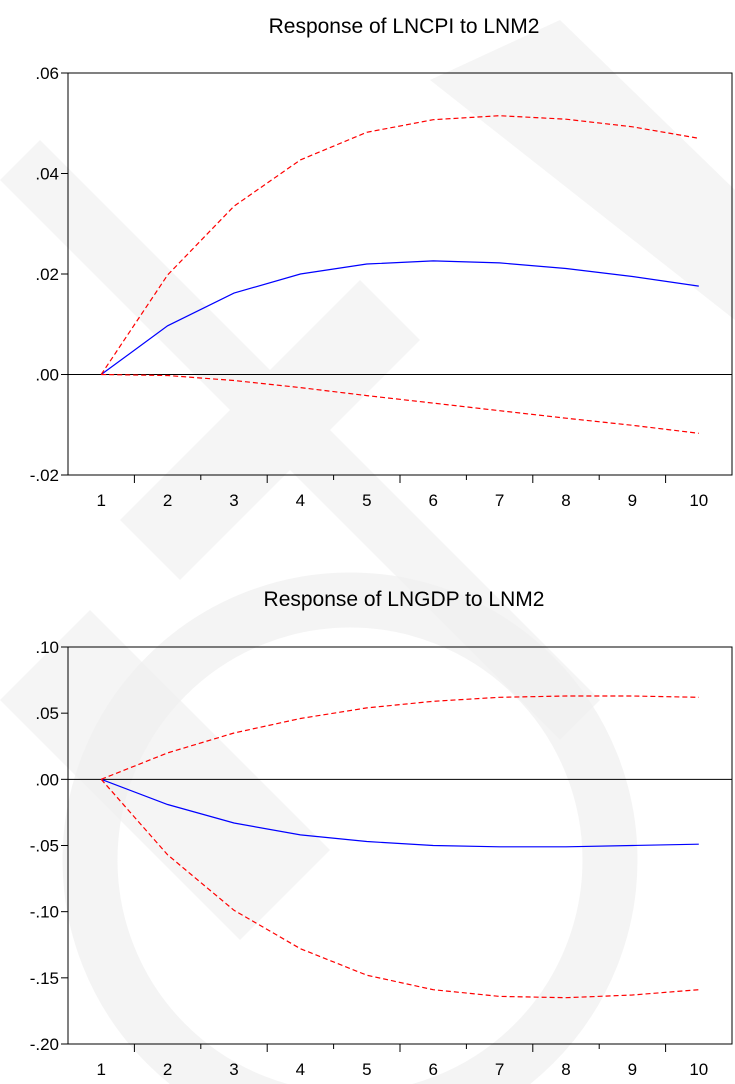  Describe the element at coordinates (47, 274) in the screenshot. I see `y-tick-label: .02` at that location.